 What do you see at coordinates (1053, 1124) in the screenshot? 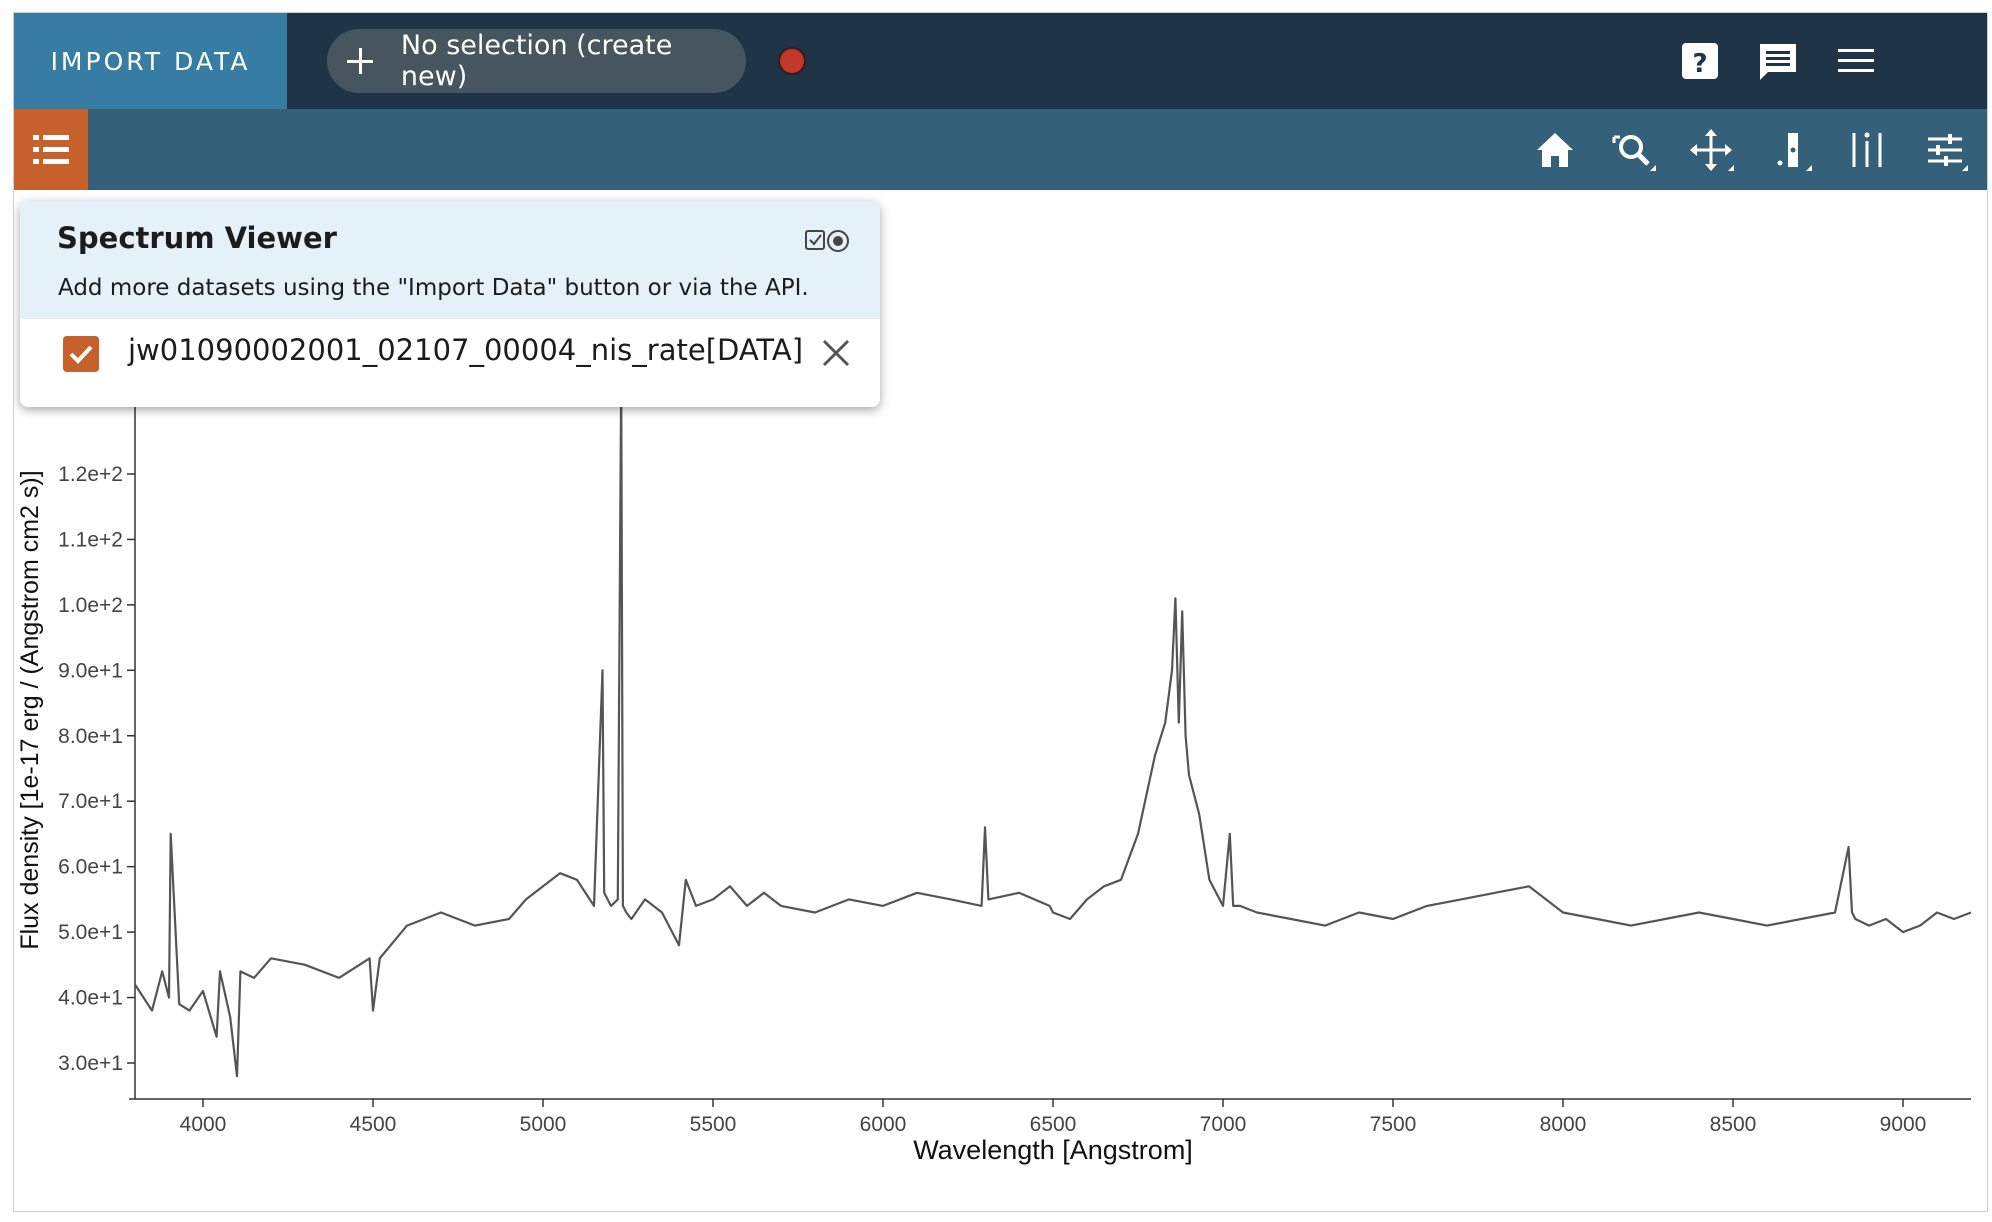
I see `x-tick-label: 6500` at bounding box center [1053, 1124].